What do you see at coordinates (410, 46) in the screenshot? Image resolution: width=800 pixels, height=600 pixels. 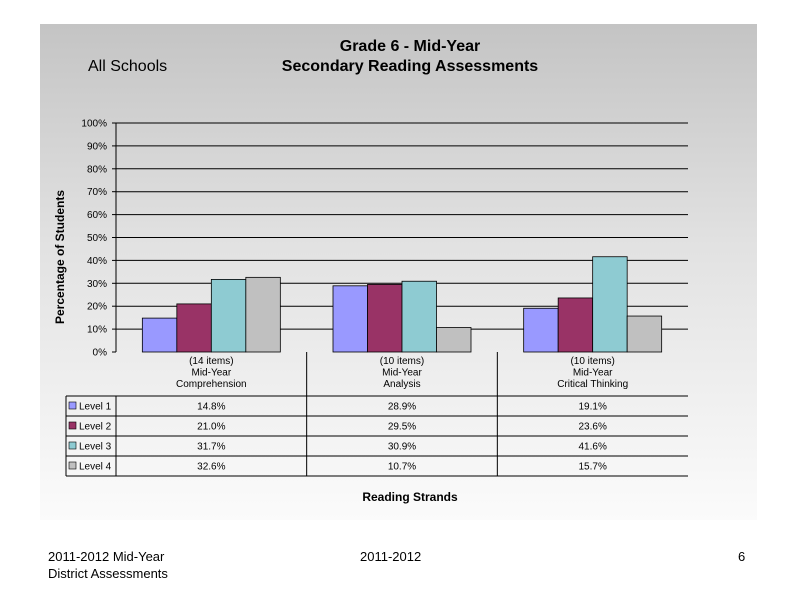 I see `chart-title-line1: Grade 6 - Mid-Year` at bounding box center [410, 46].